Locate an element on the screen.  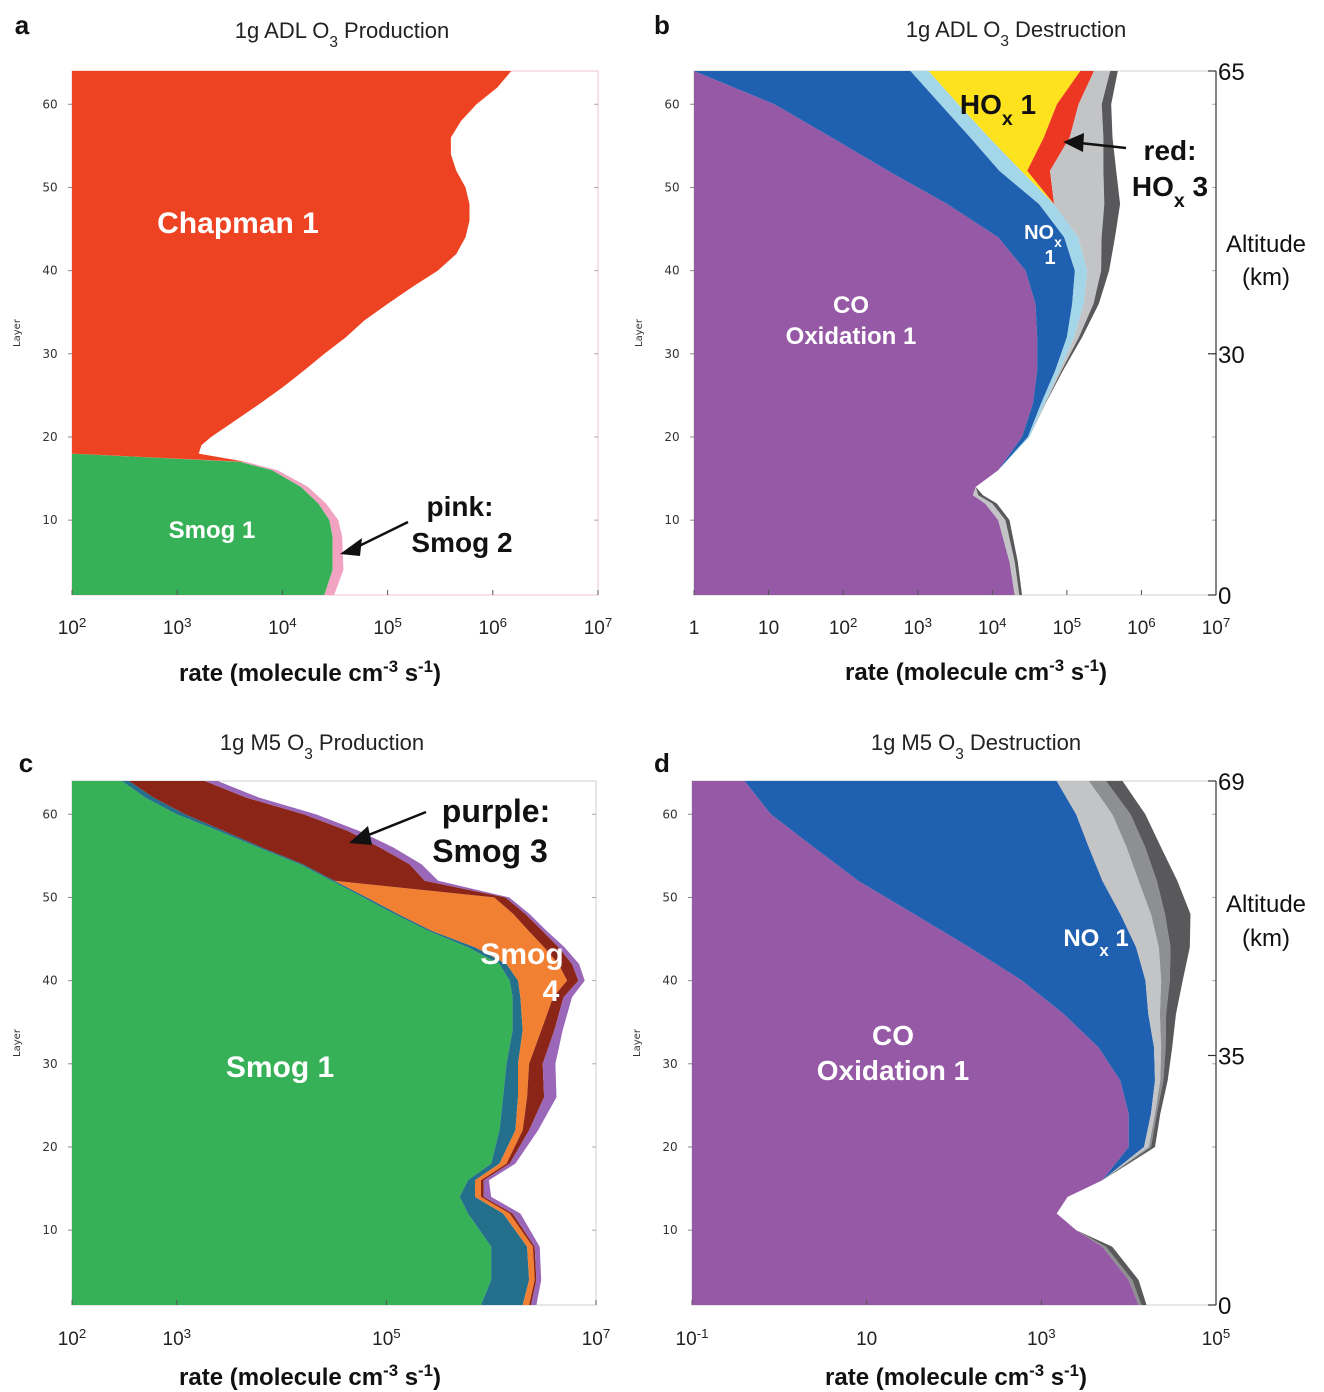
altitude-unit-label-part: (km) is located at coordinates (1266, 938).